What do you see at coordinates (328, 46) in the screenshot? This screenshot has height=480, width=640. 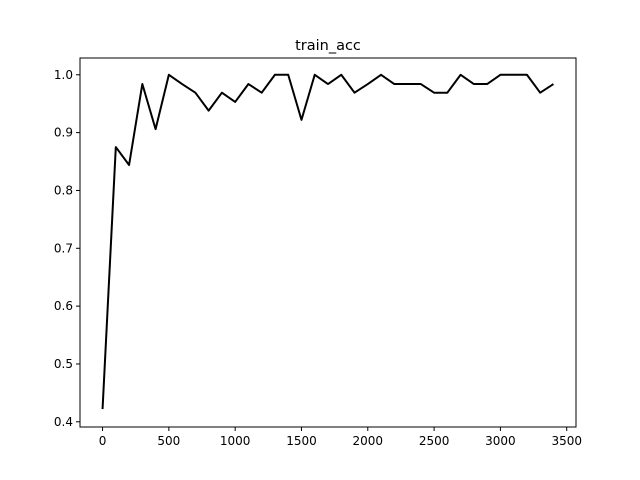 I see `chart-title: train_acc` at bounding box center [328, 46].